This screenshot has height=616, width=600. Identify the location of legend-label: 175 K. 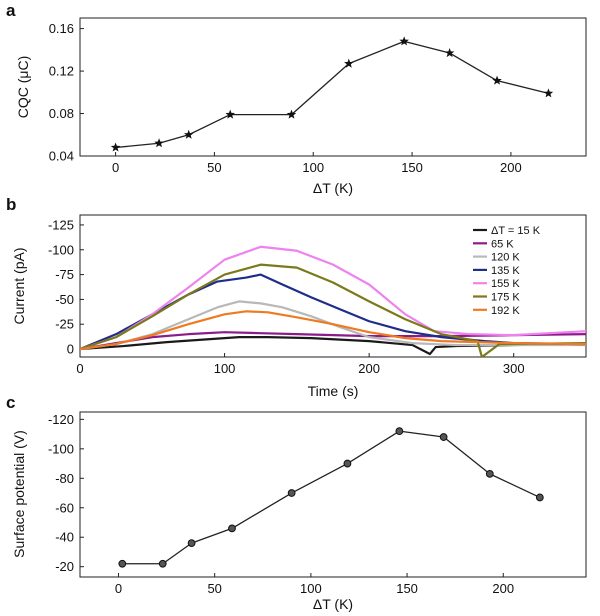
(505, 298).